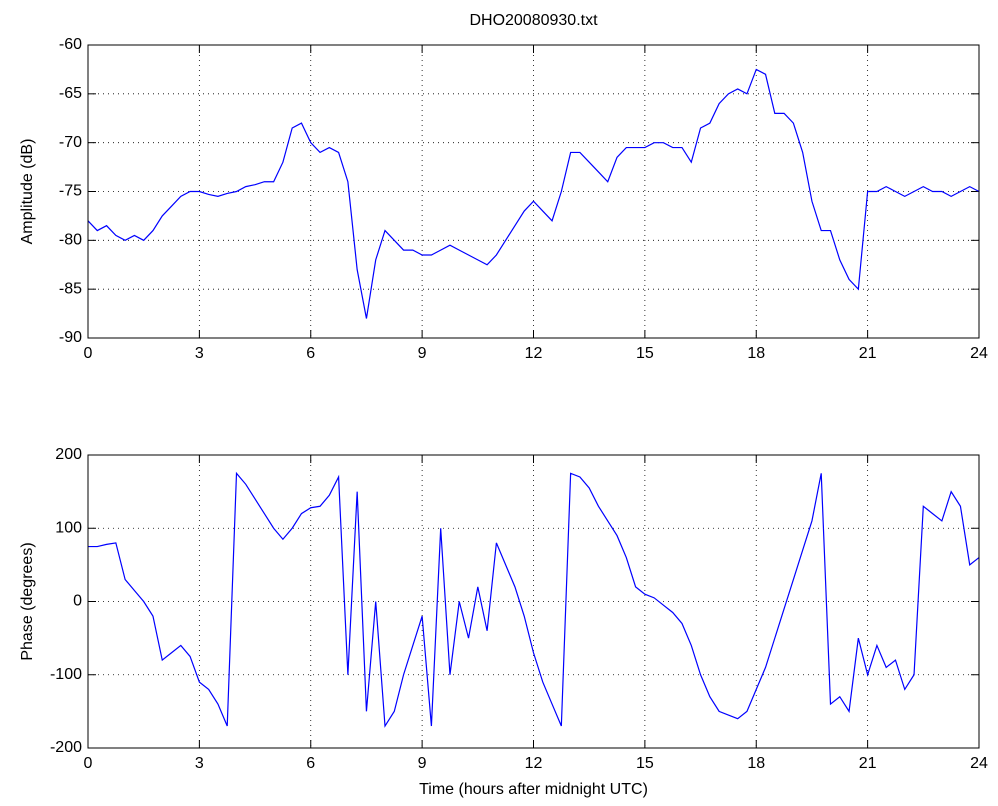 The image size is (998, 806). What do you see at coordinates (533, 20) in the screenshot?
I see `chart-title: DHO20080930.txt` at bounding box center [533, 20].